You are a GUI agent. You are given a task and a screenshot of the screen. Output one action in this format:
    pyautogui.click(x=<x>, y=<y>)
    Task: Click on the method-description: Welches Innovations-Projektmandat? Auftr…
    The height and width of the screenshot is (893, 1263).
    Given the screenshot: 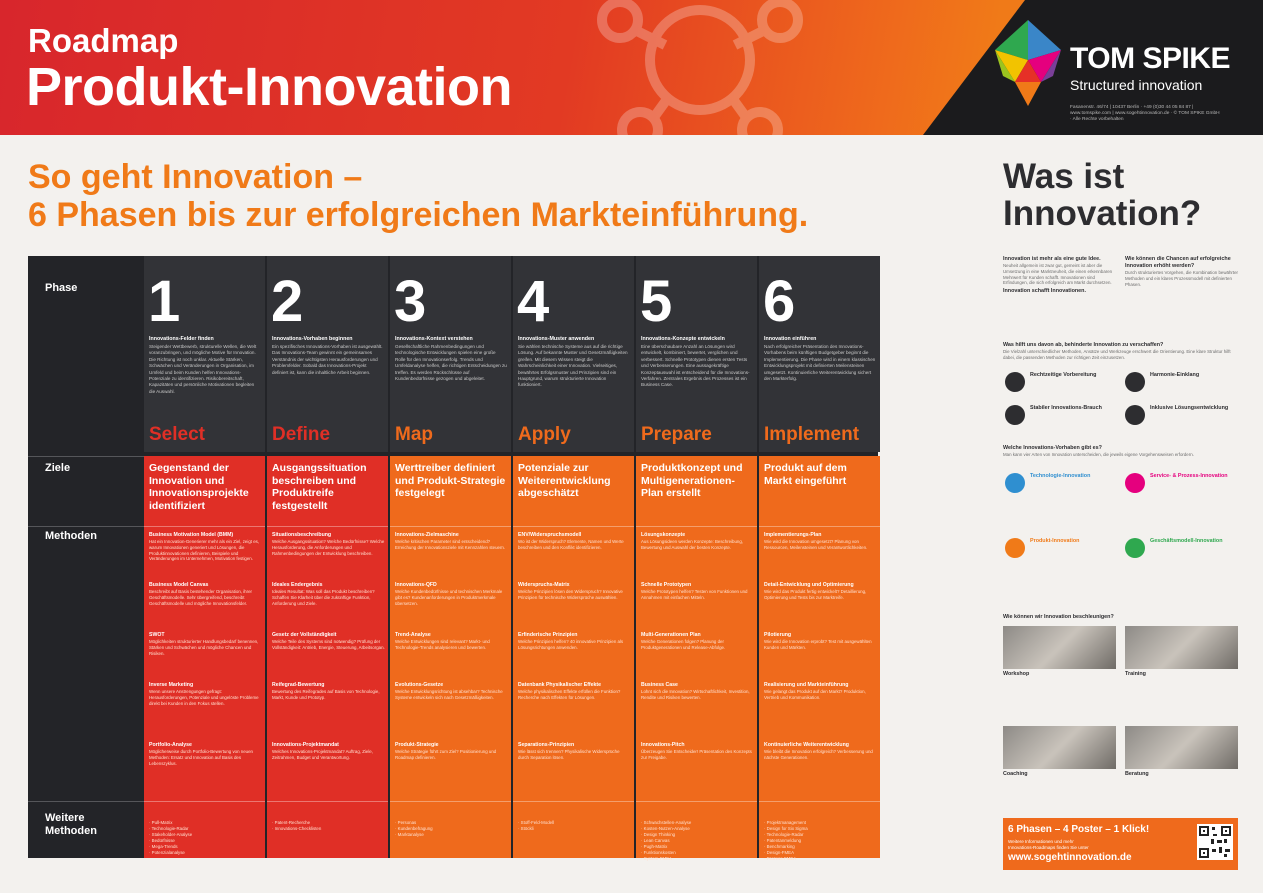 What is the action you would take?
    pyautogui.click(x=322, y=754)
    